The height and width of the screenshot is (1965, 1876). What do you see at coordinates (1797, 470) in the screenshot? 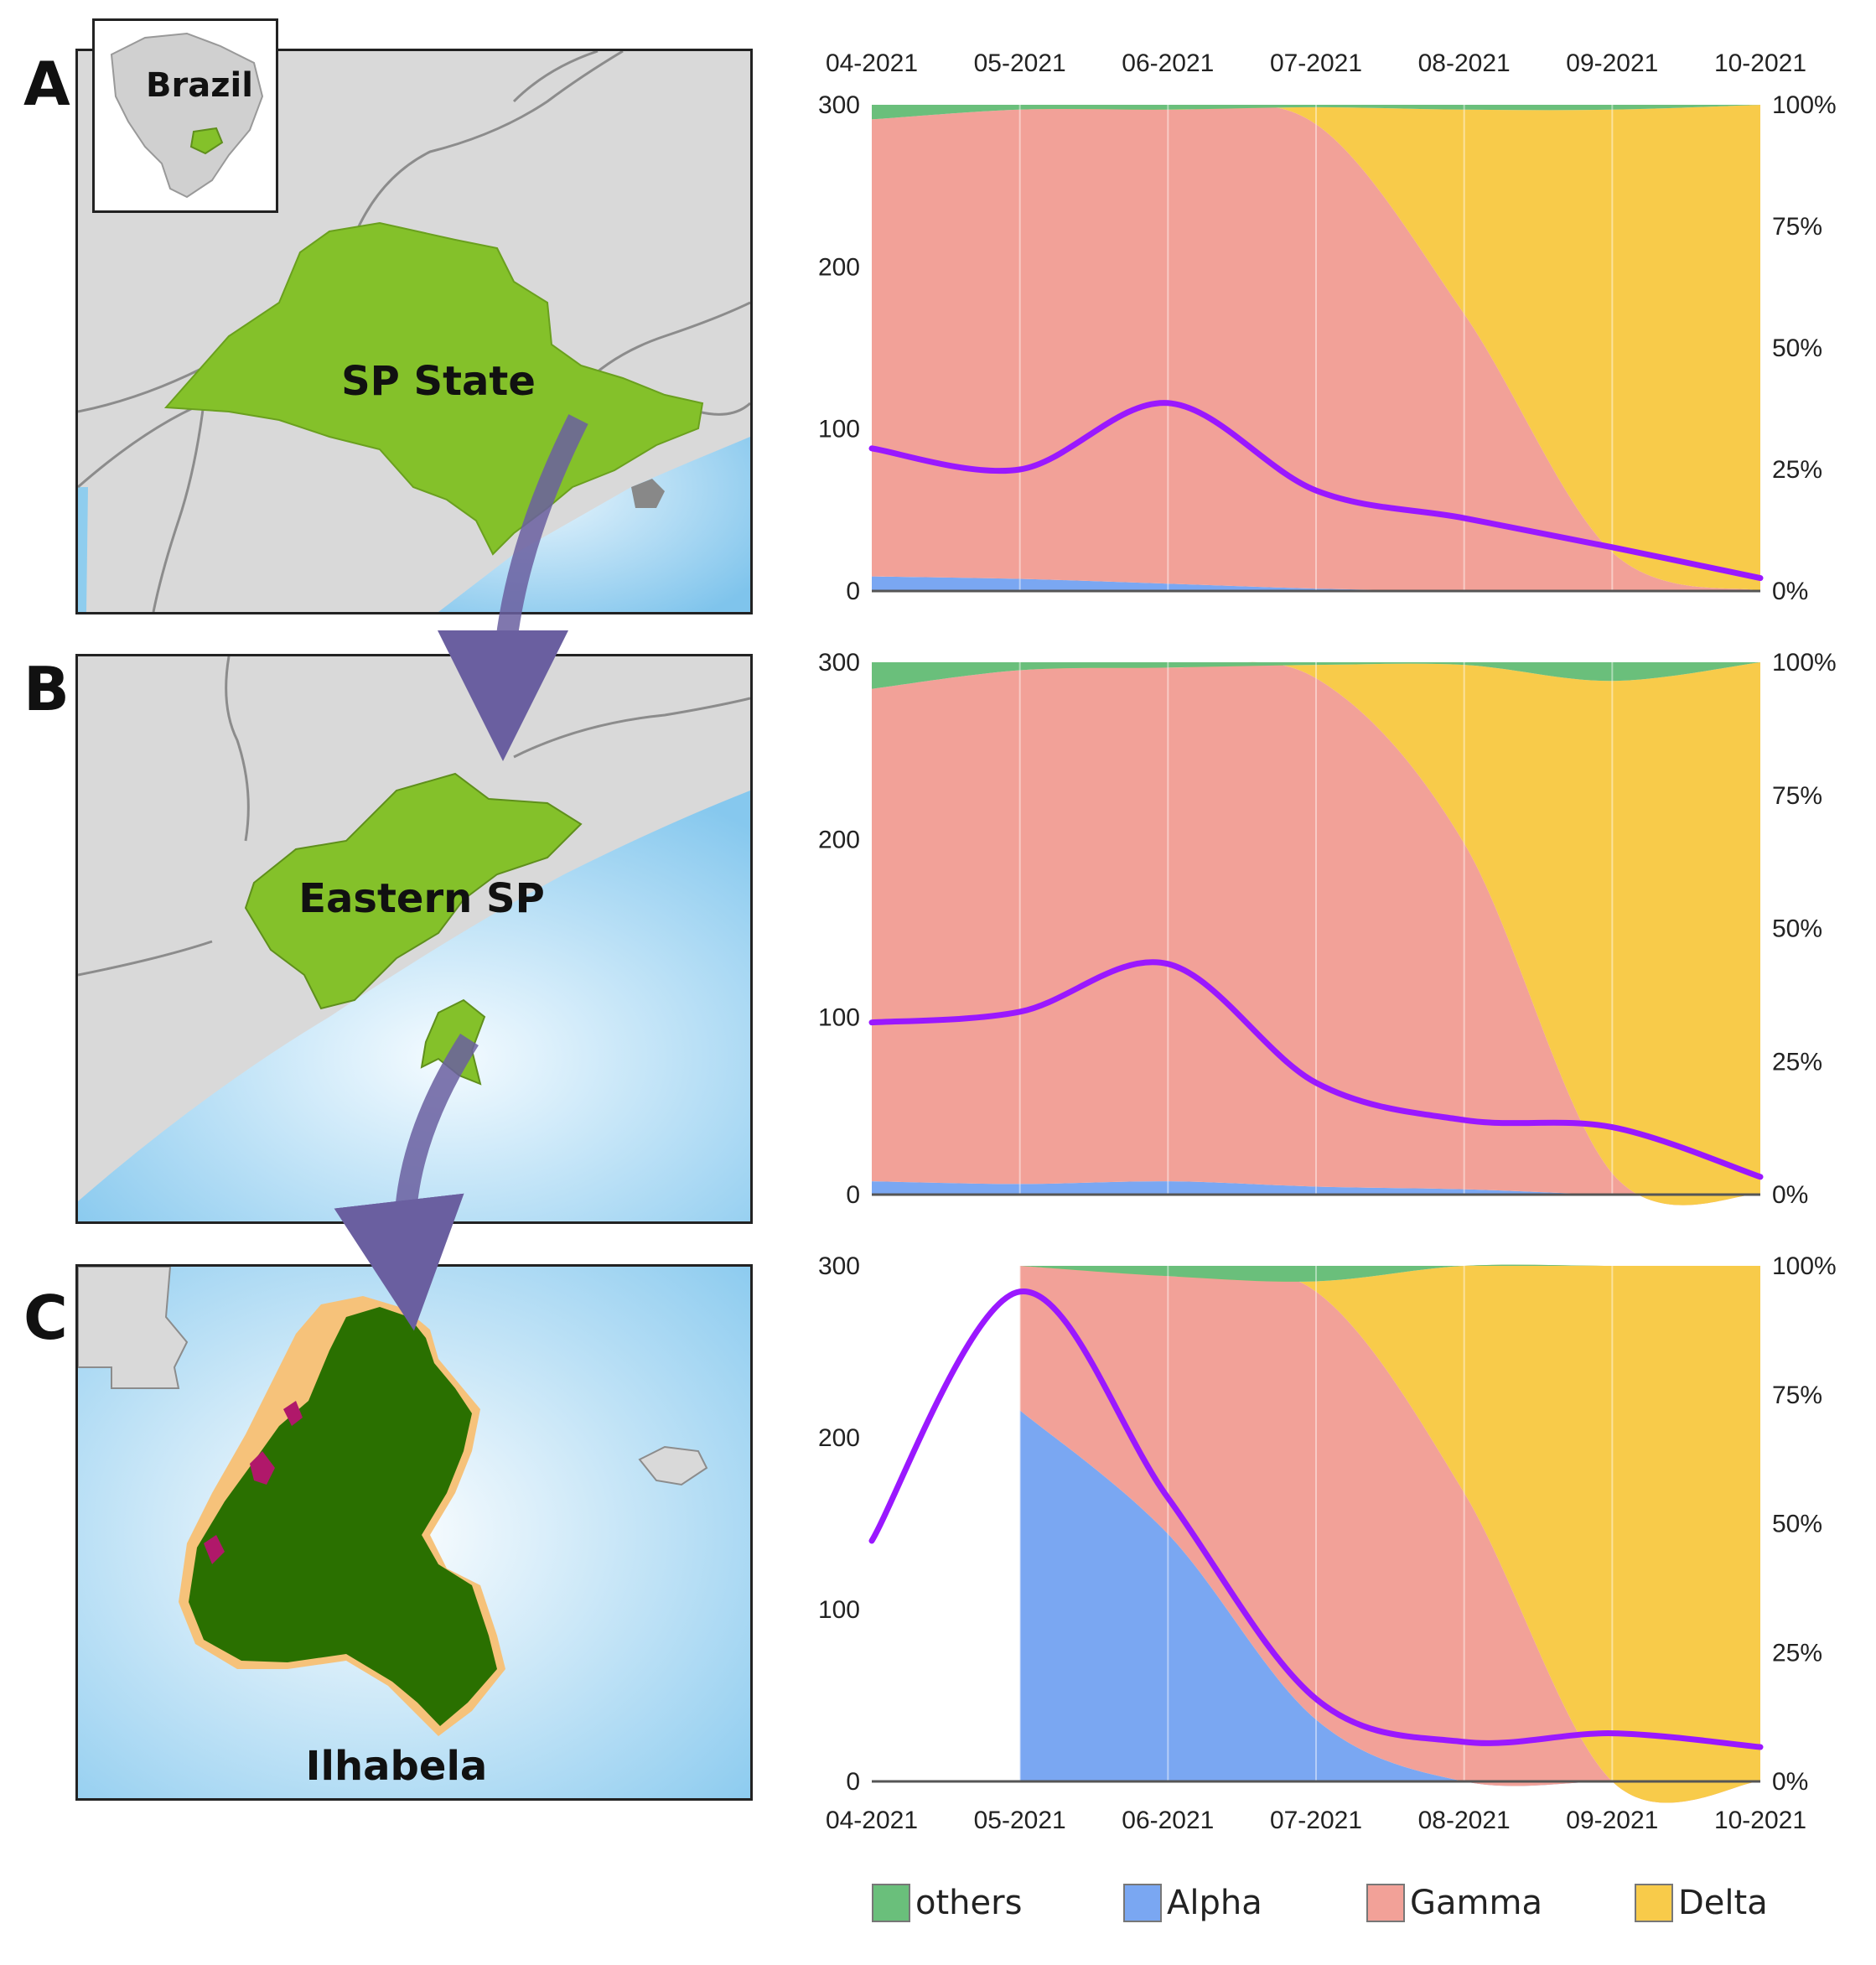
I see `right-tick-a-1: 25%` at bounding box center [1797, 470].